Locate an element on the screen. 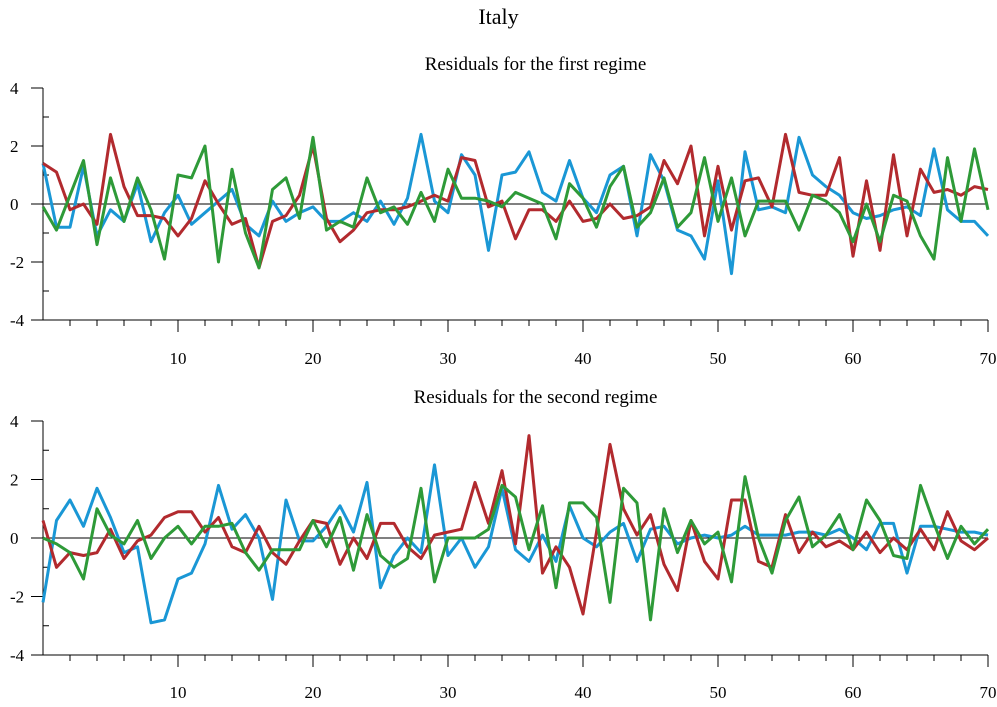  chart-title: Residuals for the second regime is located at coordinates (536, 397).